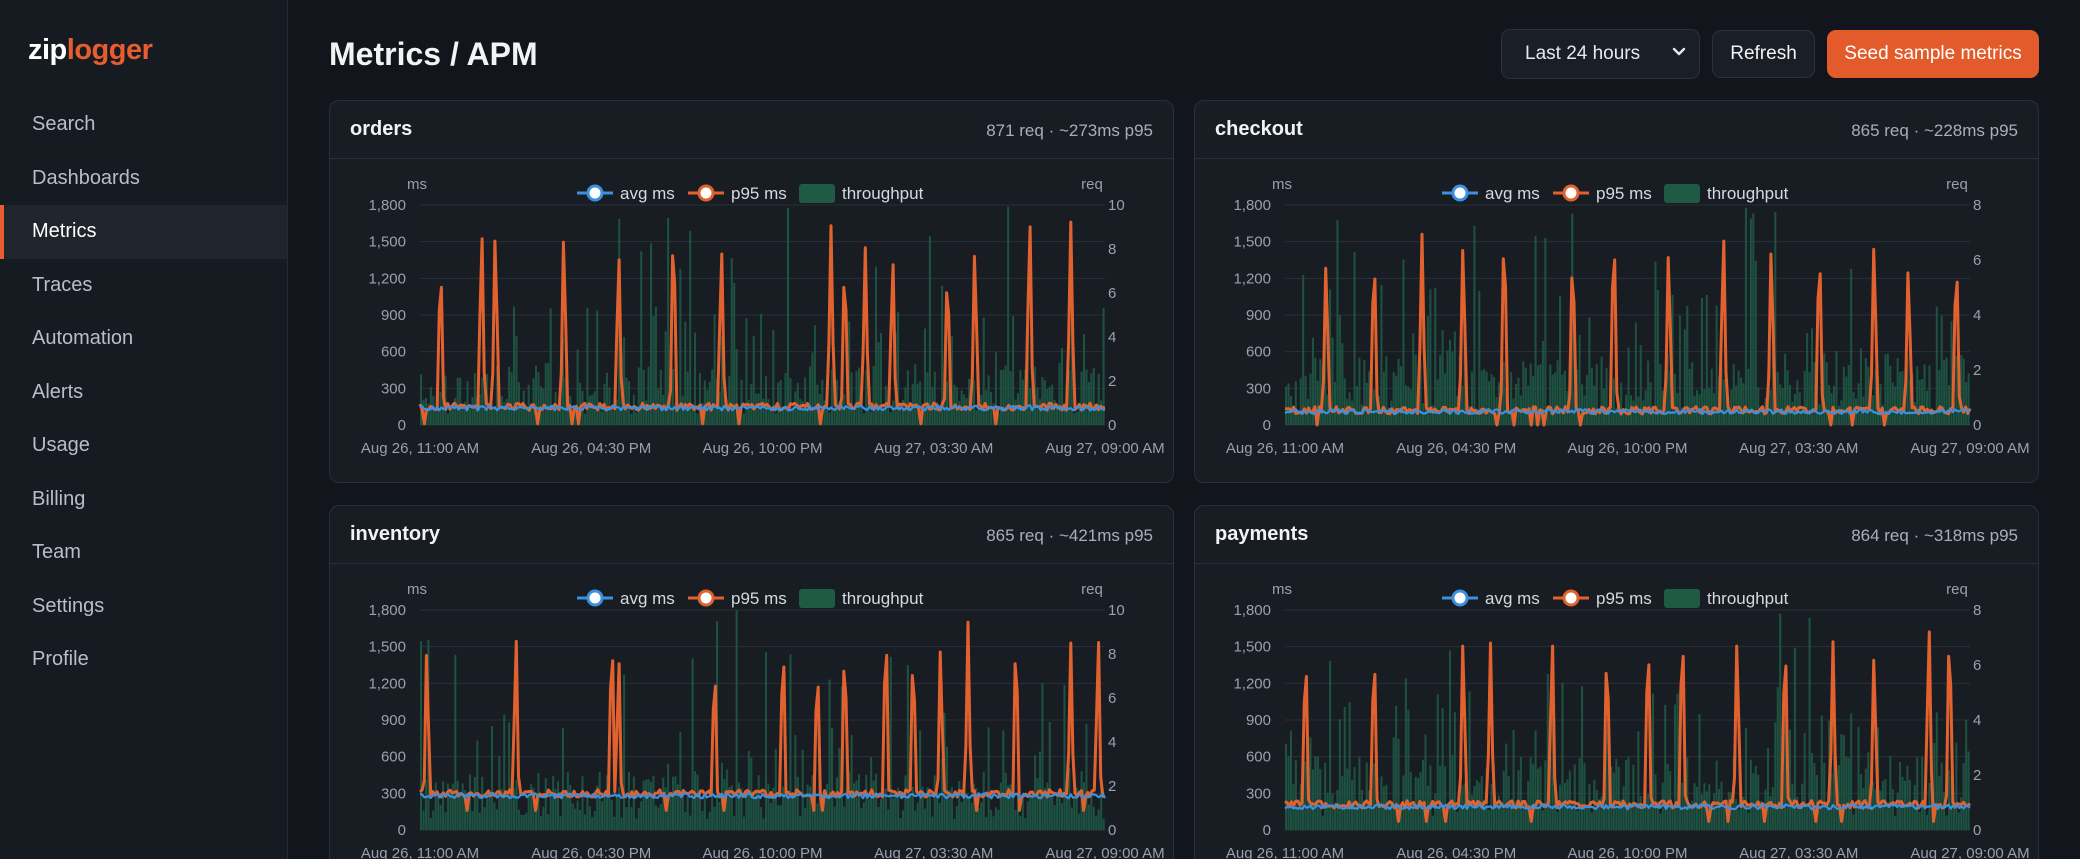 The width and height of the screenshot is (2080, 859). Describe the element at coordinates (387, 683) in the screenshot. I see `y-left-tick-label: 1,200` at that location.